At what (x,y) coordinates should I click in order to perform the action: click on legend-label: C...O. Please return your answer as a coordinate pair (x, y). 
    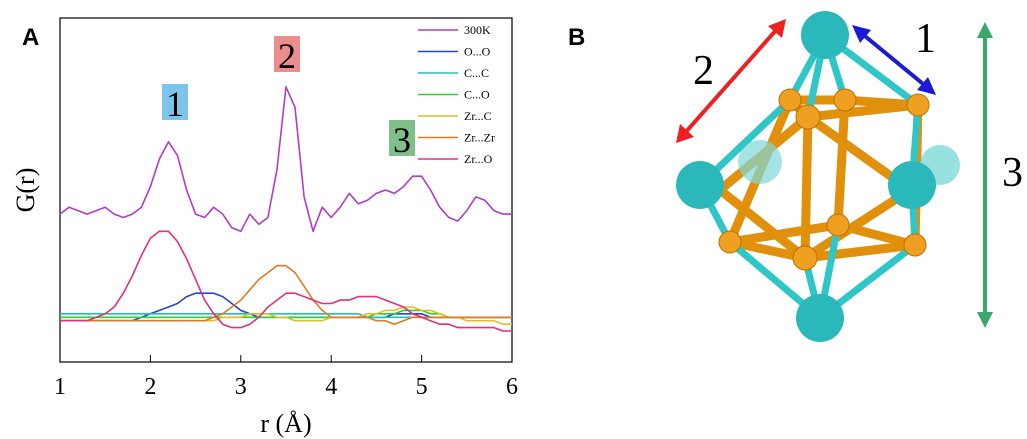
    Looking at the image, I should click on (477, 95).